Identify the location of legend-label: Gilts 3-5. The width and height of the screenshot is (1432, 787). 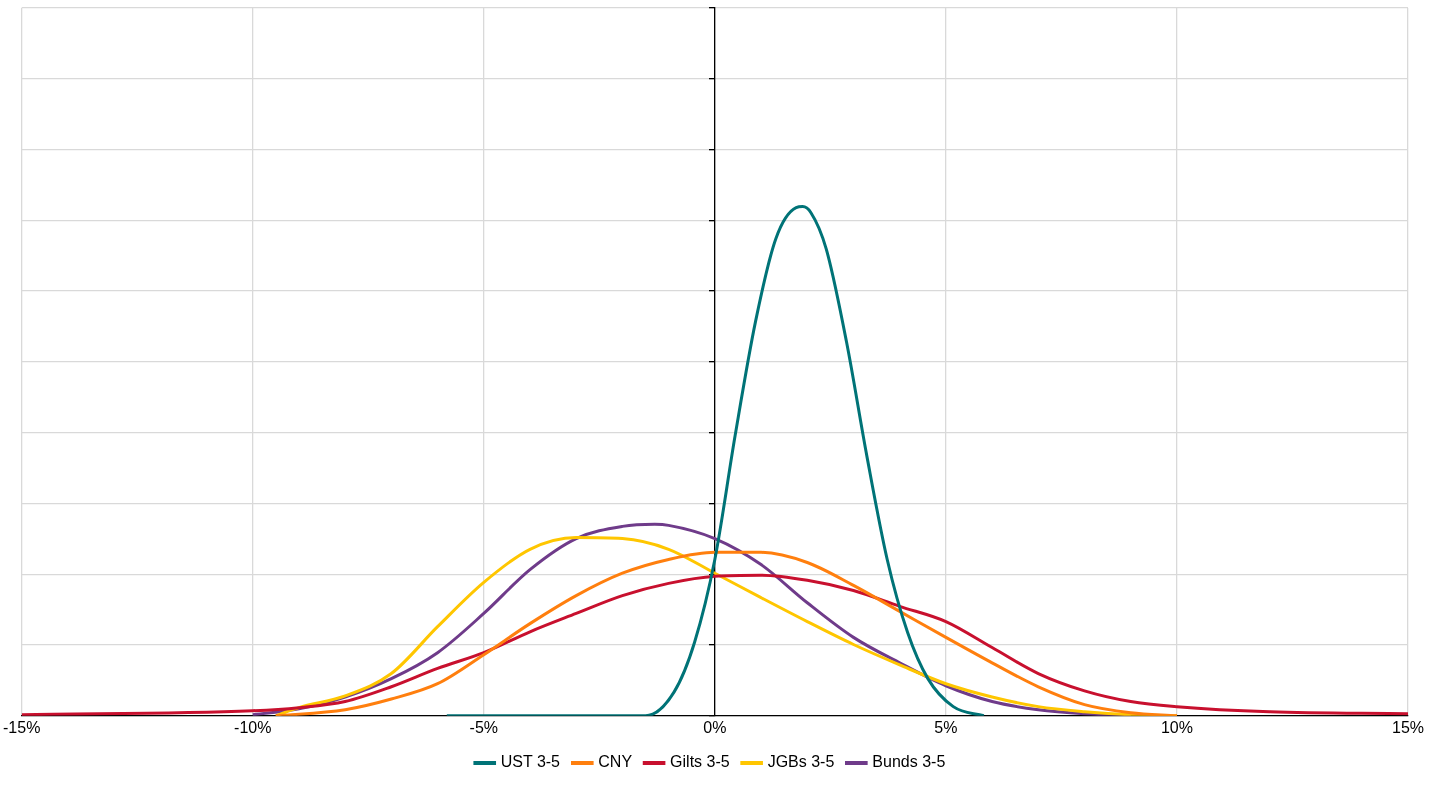
(700, 762).